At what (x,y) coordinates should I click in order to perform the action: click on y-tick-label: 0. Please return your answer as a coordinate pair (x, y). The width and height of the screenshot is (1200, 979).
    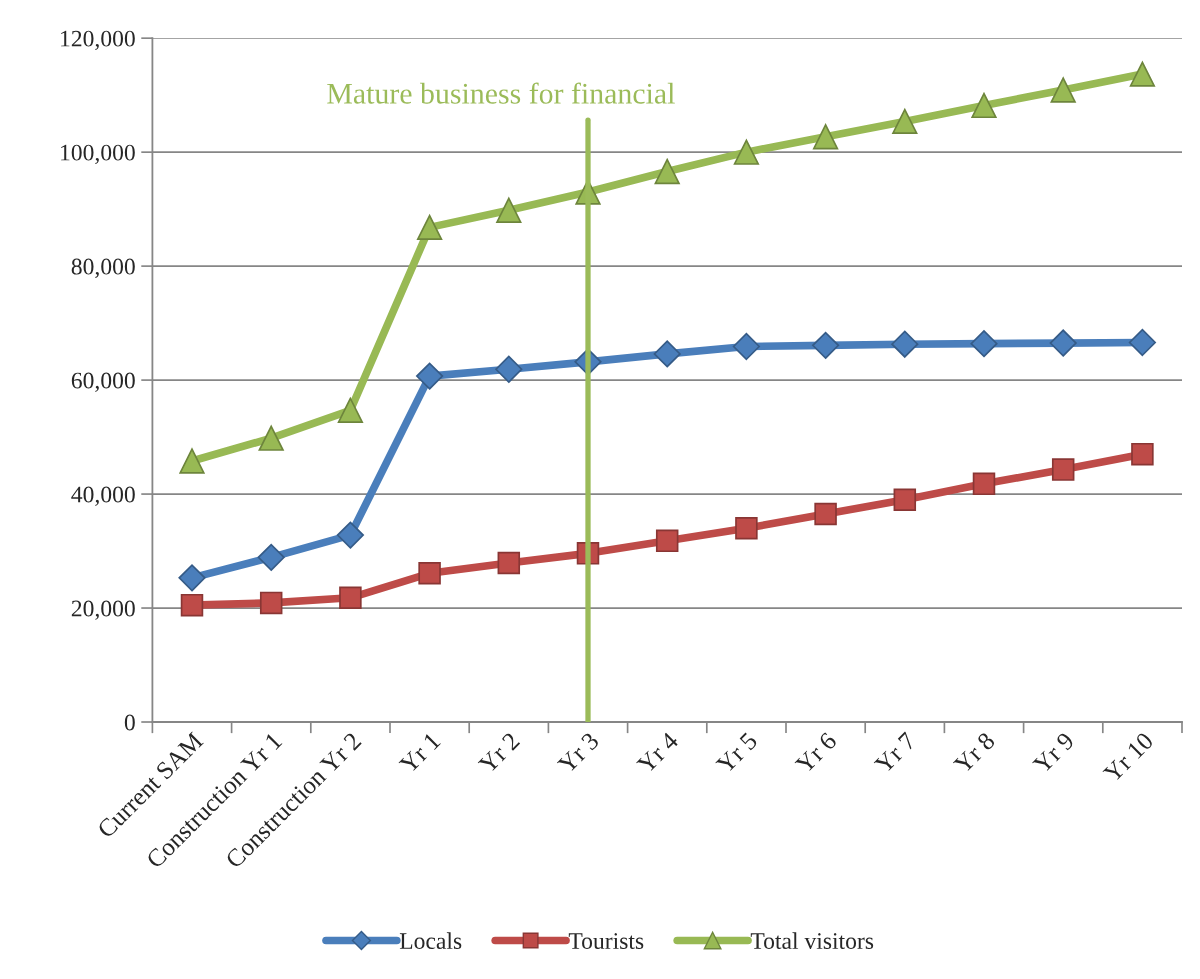
    Looking at the image, I should click on (129, 722).